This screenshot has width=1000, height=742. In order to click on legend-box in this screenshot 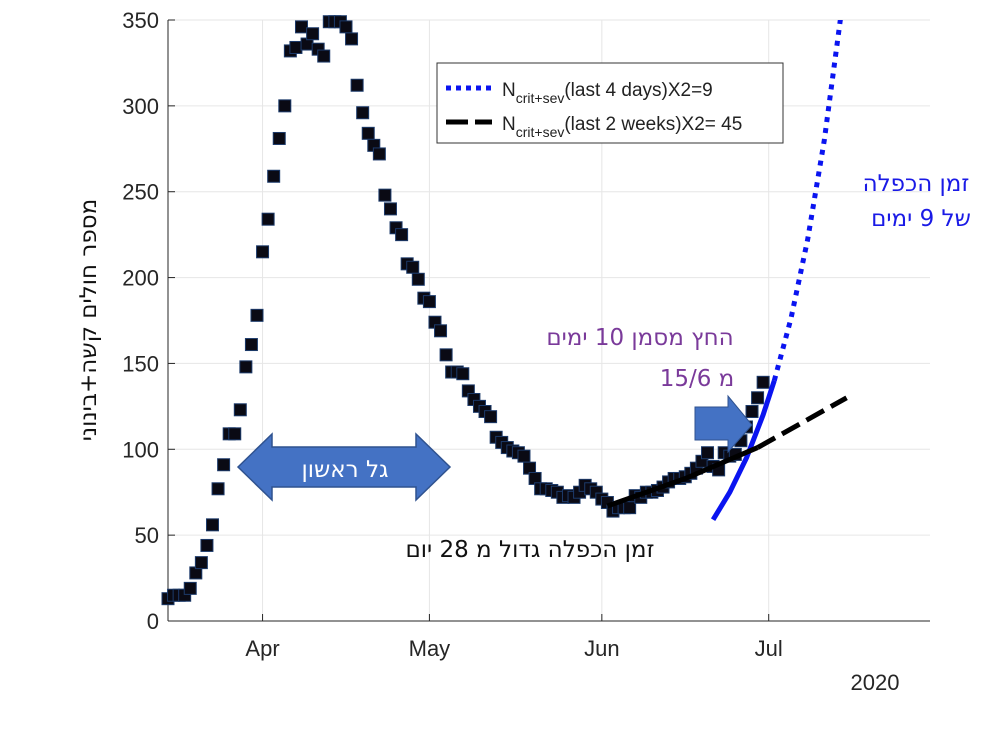, I will do `click(610, 103)`.